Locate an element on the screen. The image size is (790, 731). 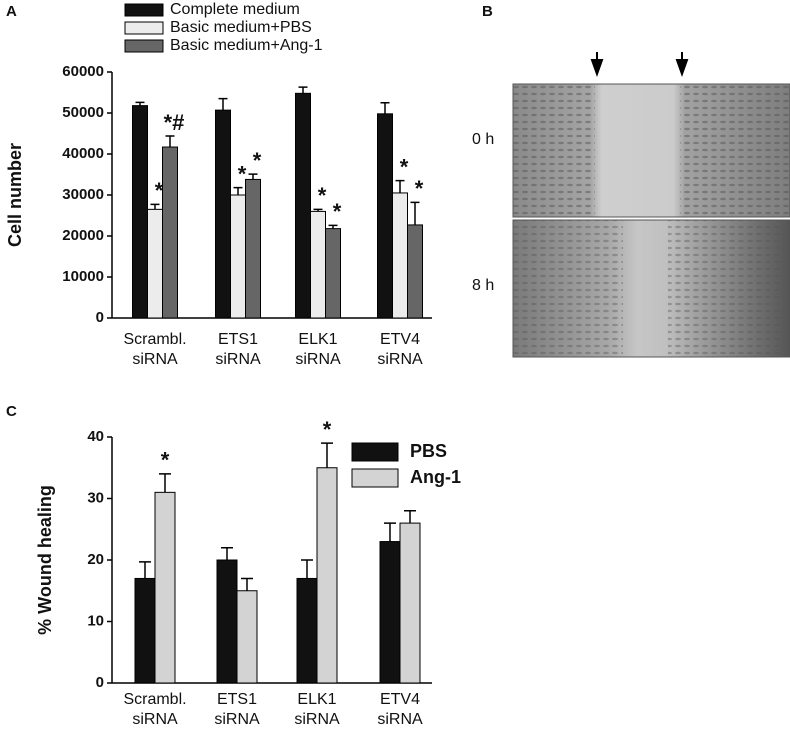
annotation: *# is located at coordinates (174, 122).